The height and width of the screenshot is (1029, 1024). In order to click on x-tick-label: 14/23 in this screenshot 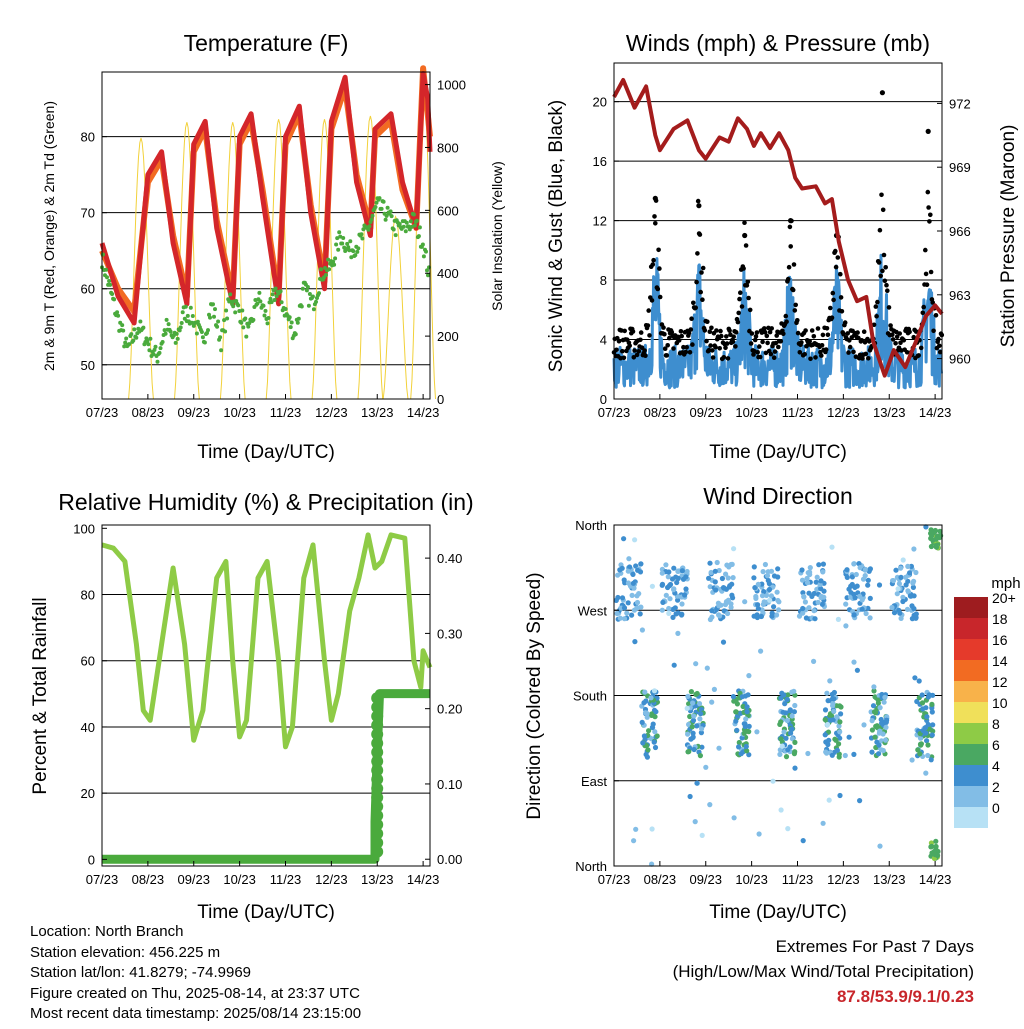, I will do `click(935, 412)`.